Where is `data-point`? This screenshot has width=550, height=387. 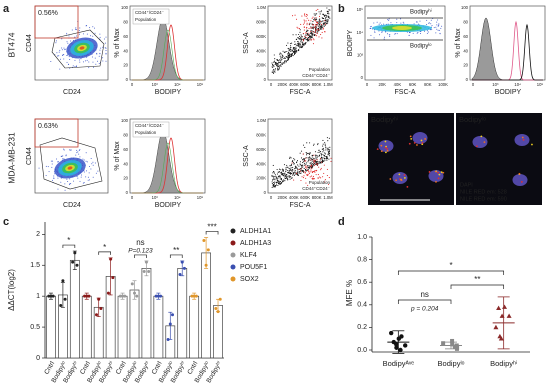 data-point is located at coordinates (496, 327).